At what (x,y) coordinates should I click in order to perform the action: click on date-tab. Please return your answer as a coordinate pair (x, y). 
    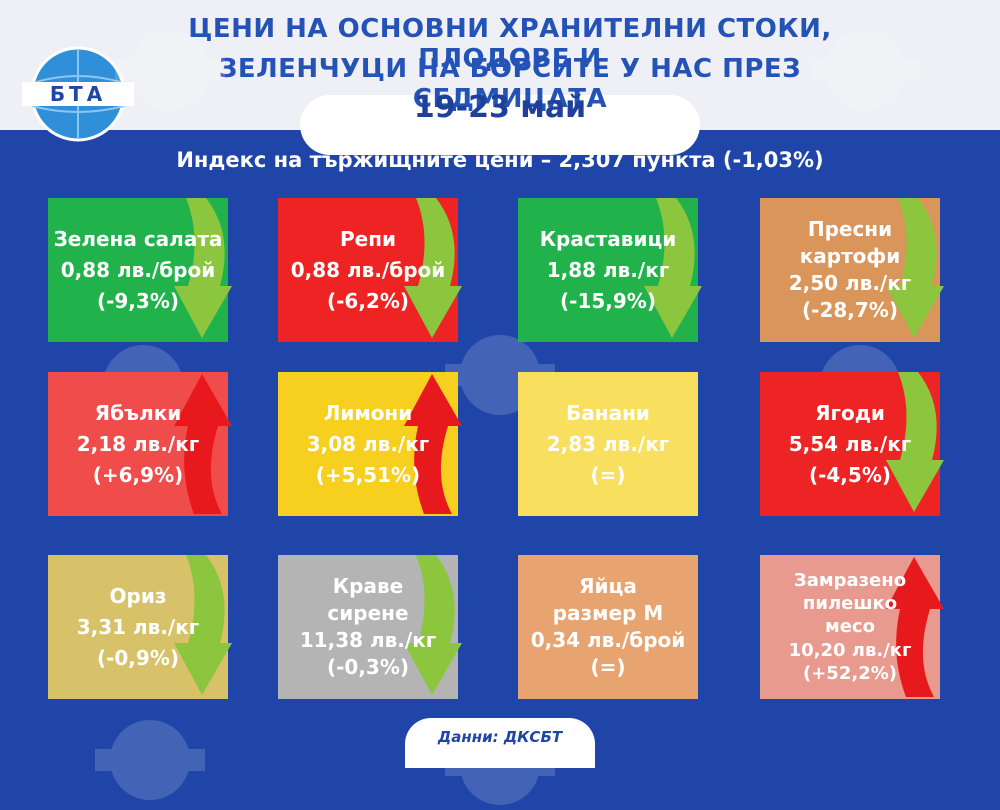
    Looking at the image, I should click on (500, 125).